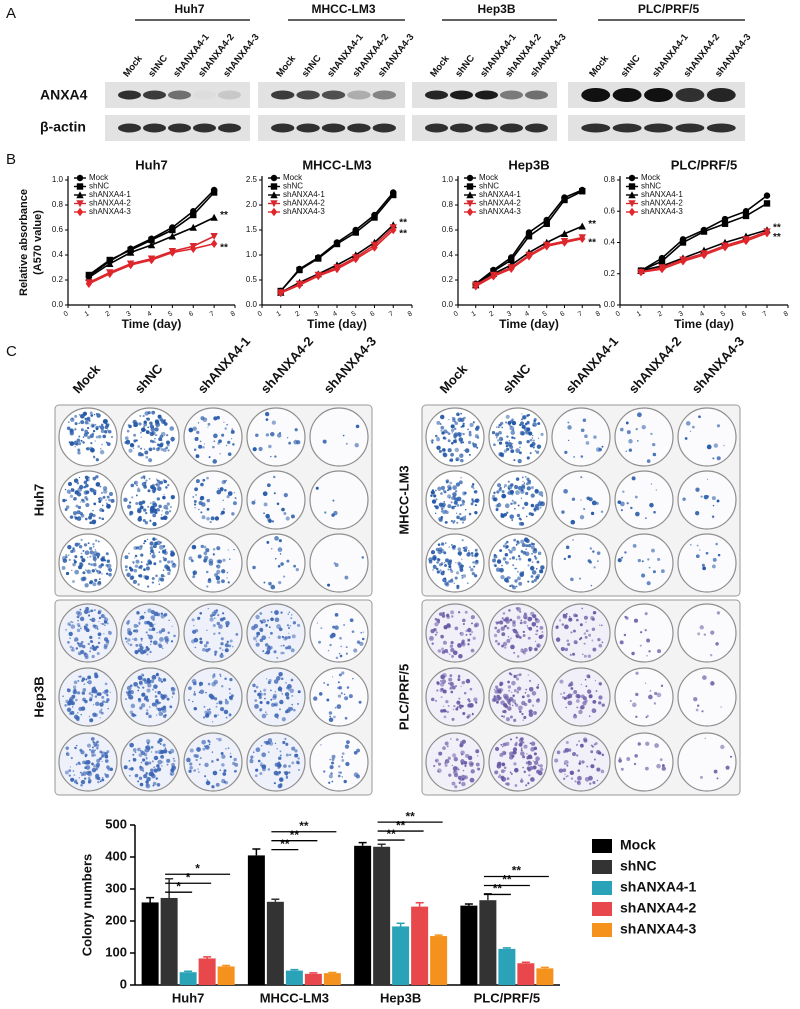  I want to click on cell-line-header: Huh7, so click(190, 9).